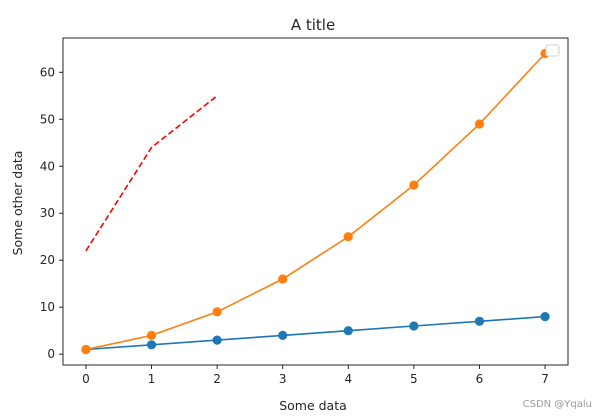  What do you see at coordinates (348, 379) in the screenshot?
I see `x-tick-label: 4` at bounding box center [348, 379].